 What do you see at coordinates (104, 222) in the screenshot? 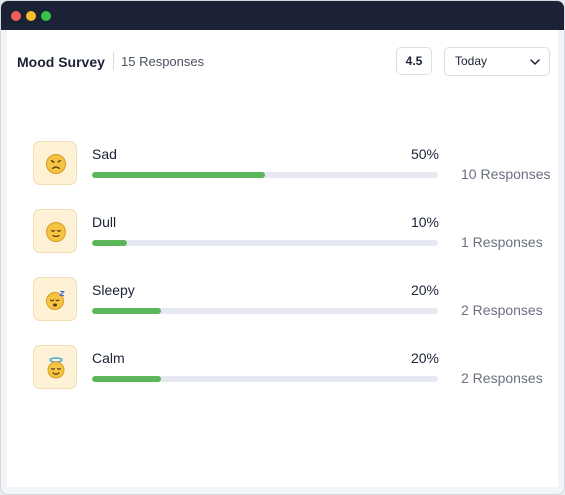
I see `mood-label: Dull` at bounding box center [104, 222].